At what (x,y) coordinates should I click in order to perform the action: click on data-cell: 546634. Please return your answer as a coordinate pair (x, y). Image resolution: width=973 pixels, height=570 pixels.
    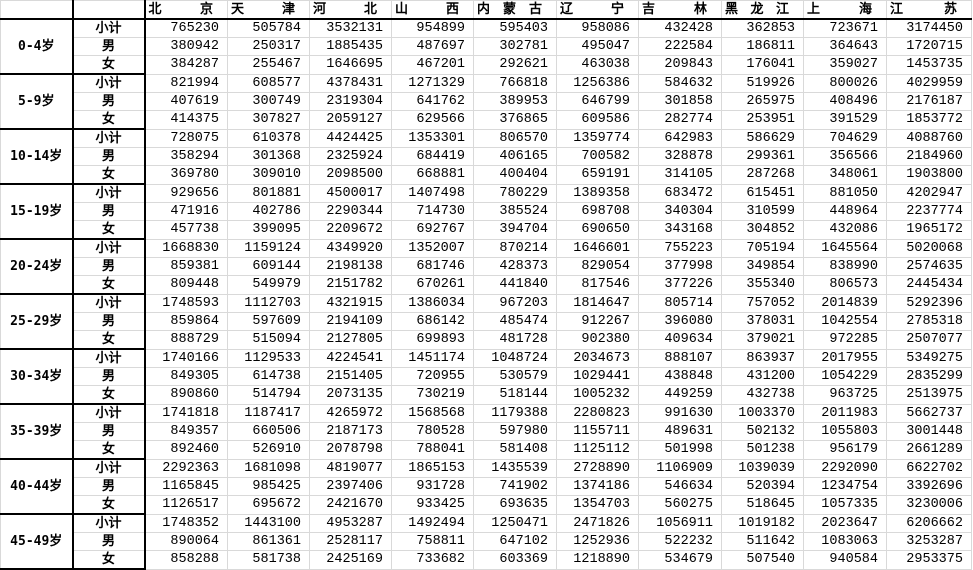
    Looking at the image, I should click on (680, 486).